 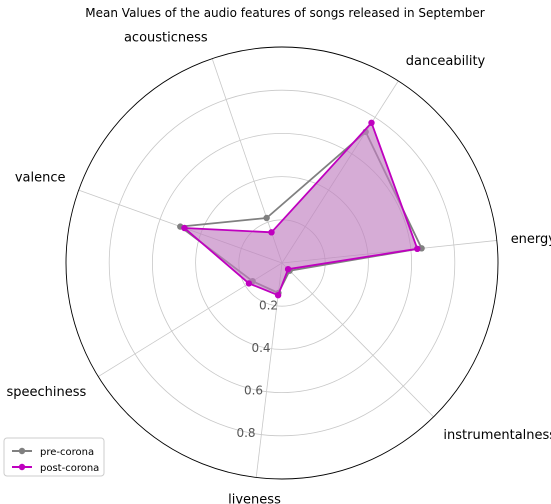 I want to click on axis-label-speechiness: speechiness, so click(x=46, y=392).